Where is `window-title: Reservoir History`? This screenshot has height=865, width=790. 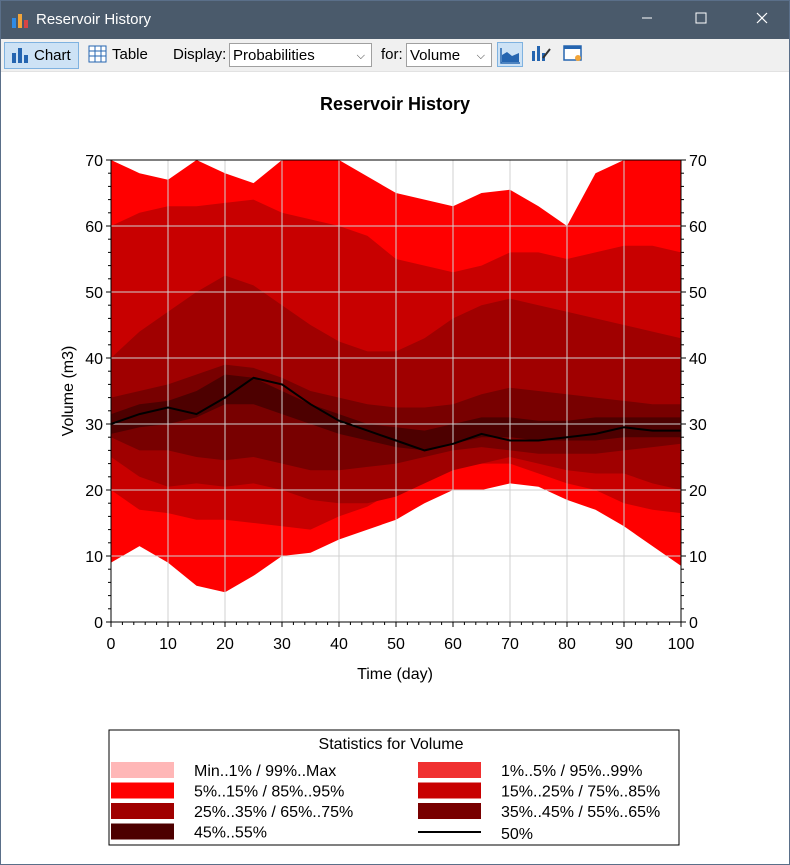 window-title: Reservoir History is located at coordinates (94, 19).